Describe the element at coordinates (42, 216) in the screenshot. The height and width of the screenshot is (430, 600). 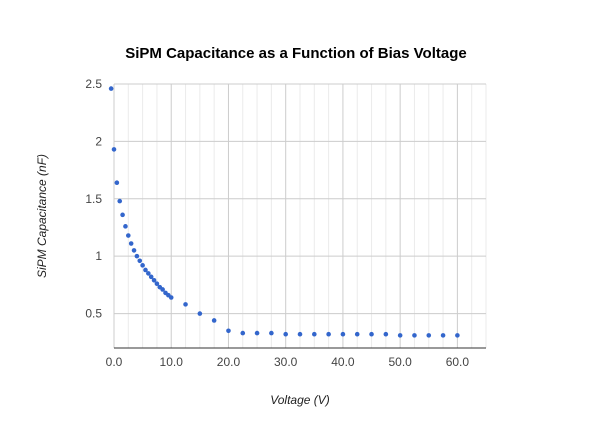
I see `y-axis-label: SiPM Capacitance (nF)` at that location.